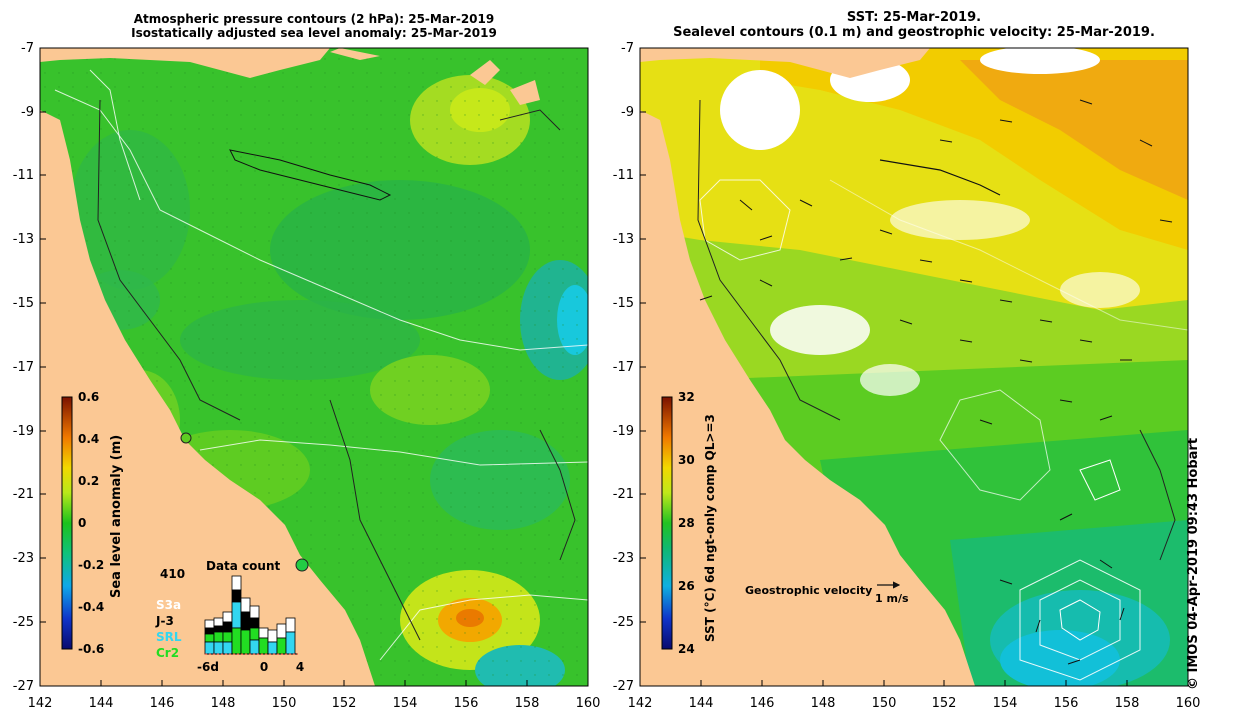  Describe the element at coordinates (264, 667) in the screenshot. I see `data-count-x-tick: 0` at that location.